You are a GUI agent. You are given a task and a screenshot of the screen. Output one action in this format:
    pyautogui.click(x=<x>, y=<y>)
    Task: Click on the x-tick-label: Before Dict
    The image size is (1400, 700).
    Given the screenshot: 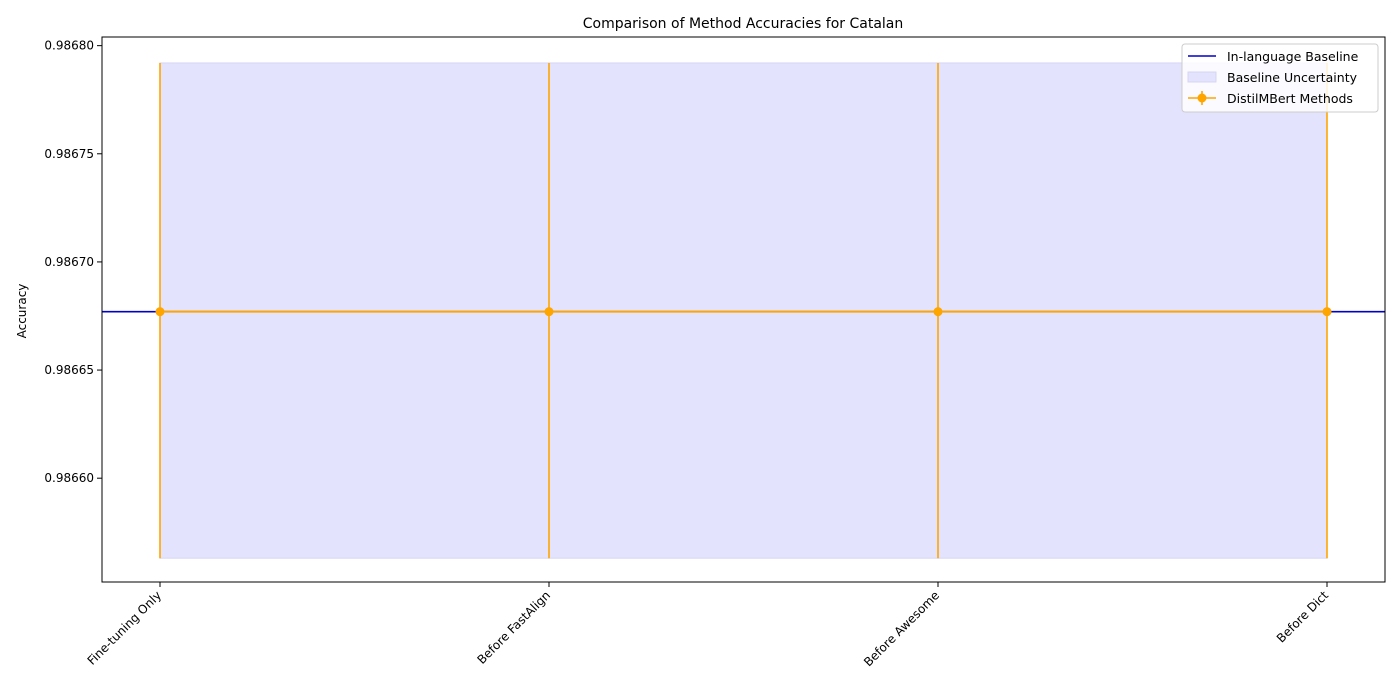 What is the action you would take?
    pyautogui.click(x=1302, y=616)
    